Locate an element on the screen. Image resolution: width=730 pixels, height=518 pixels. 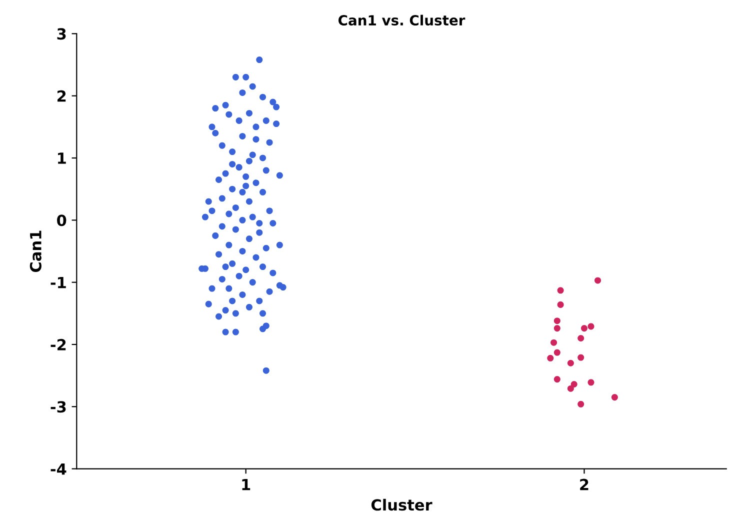
y-tick-label: 3 is located at coordinates (61, 34).